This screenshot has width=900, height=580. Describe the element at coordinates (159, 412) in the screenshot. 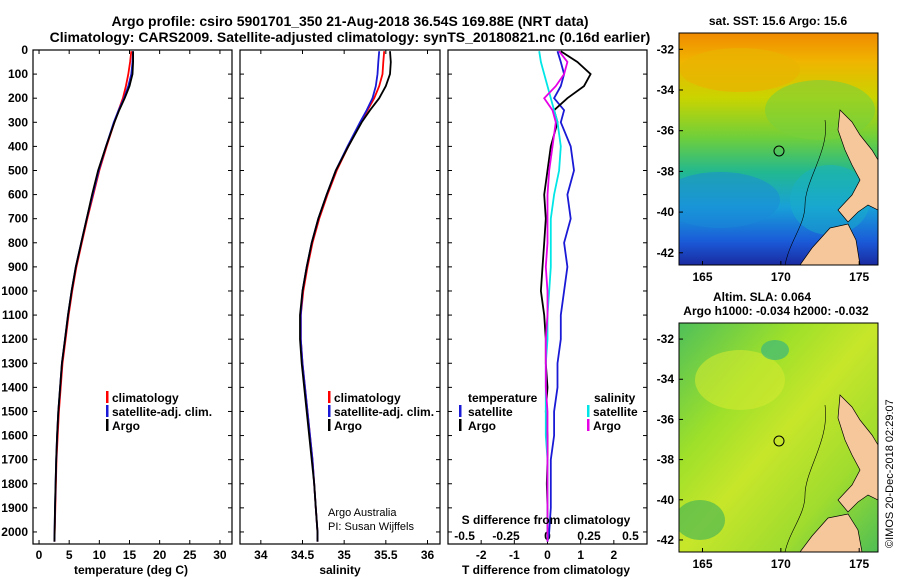

I see `temperature-legend: climatology satellite-adj. clim. Argo` at that location.